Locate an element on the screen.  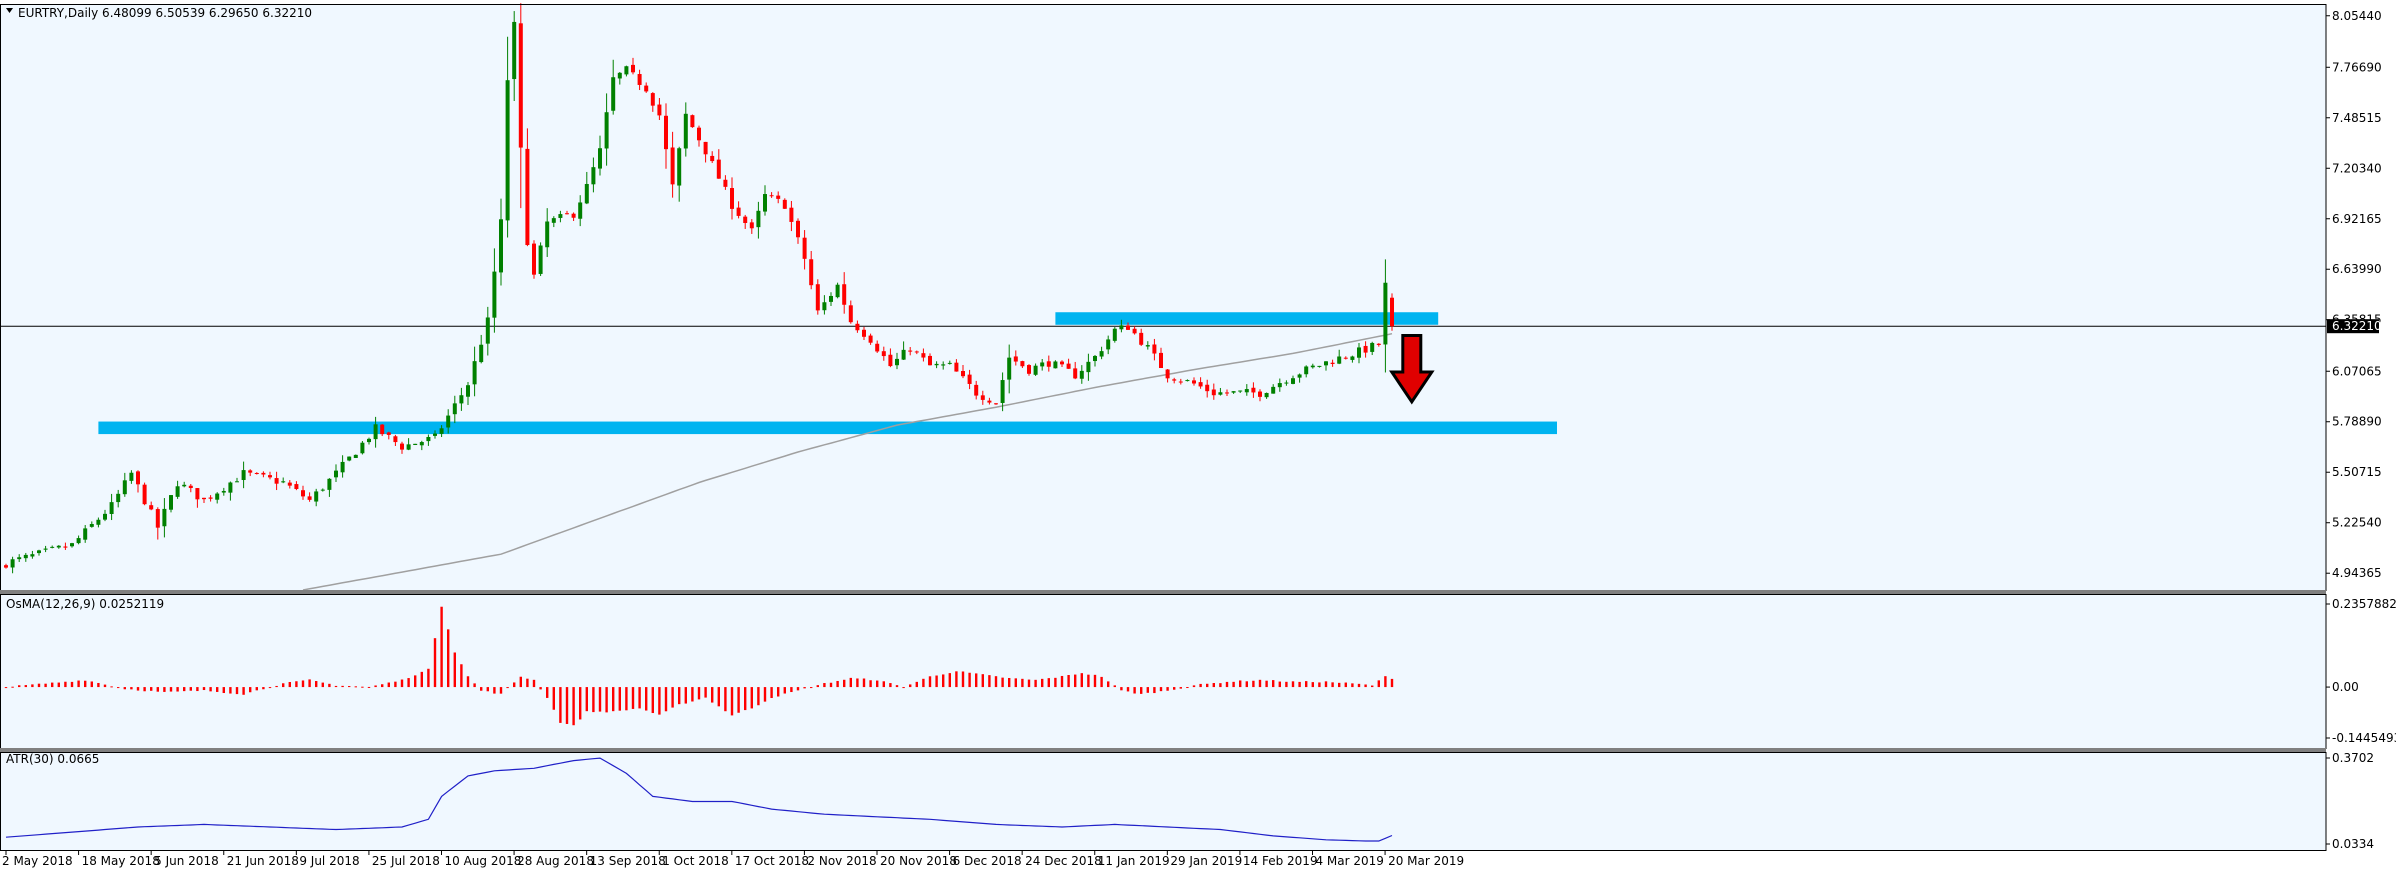
atr-tick-label: 0.3702 is located at coordinates (2353, 758).